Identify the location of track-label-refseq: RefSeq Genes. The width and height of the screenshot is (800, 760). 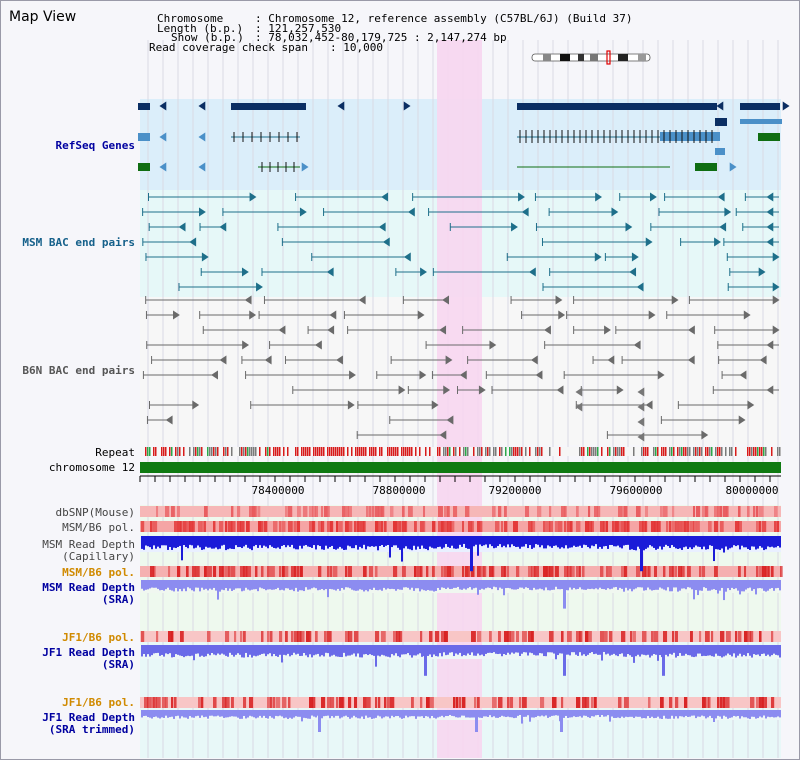
(95, 145).